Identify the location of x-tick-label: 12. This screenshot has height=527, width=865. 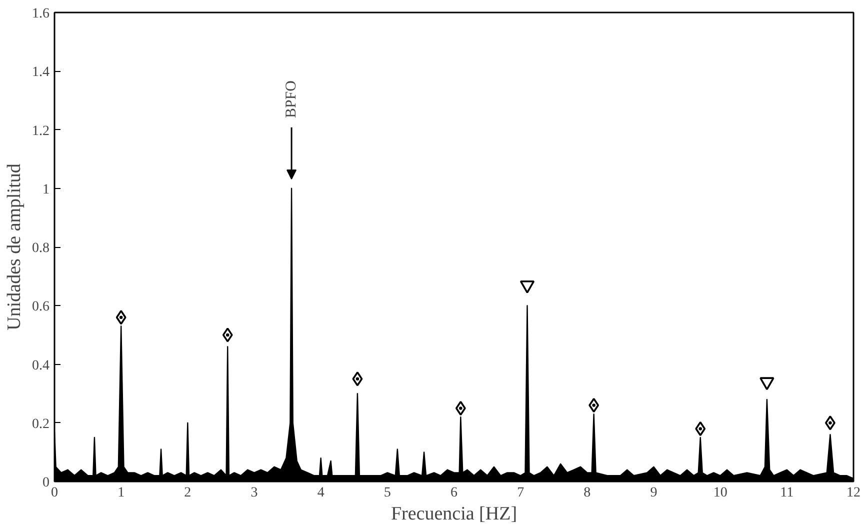
(853, 493).